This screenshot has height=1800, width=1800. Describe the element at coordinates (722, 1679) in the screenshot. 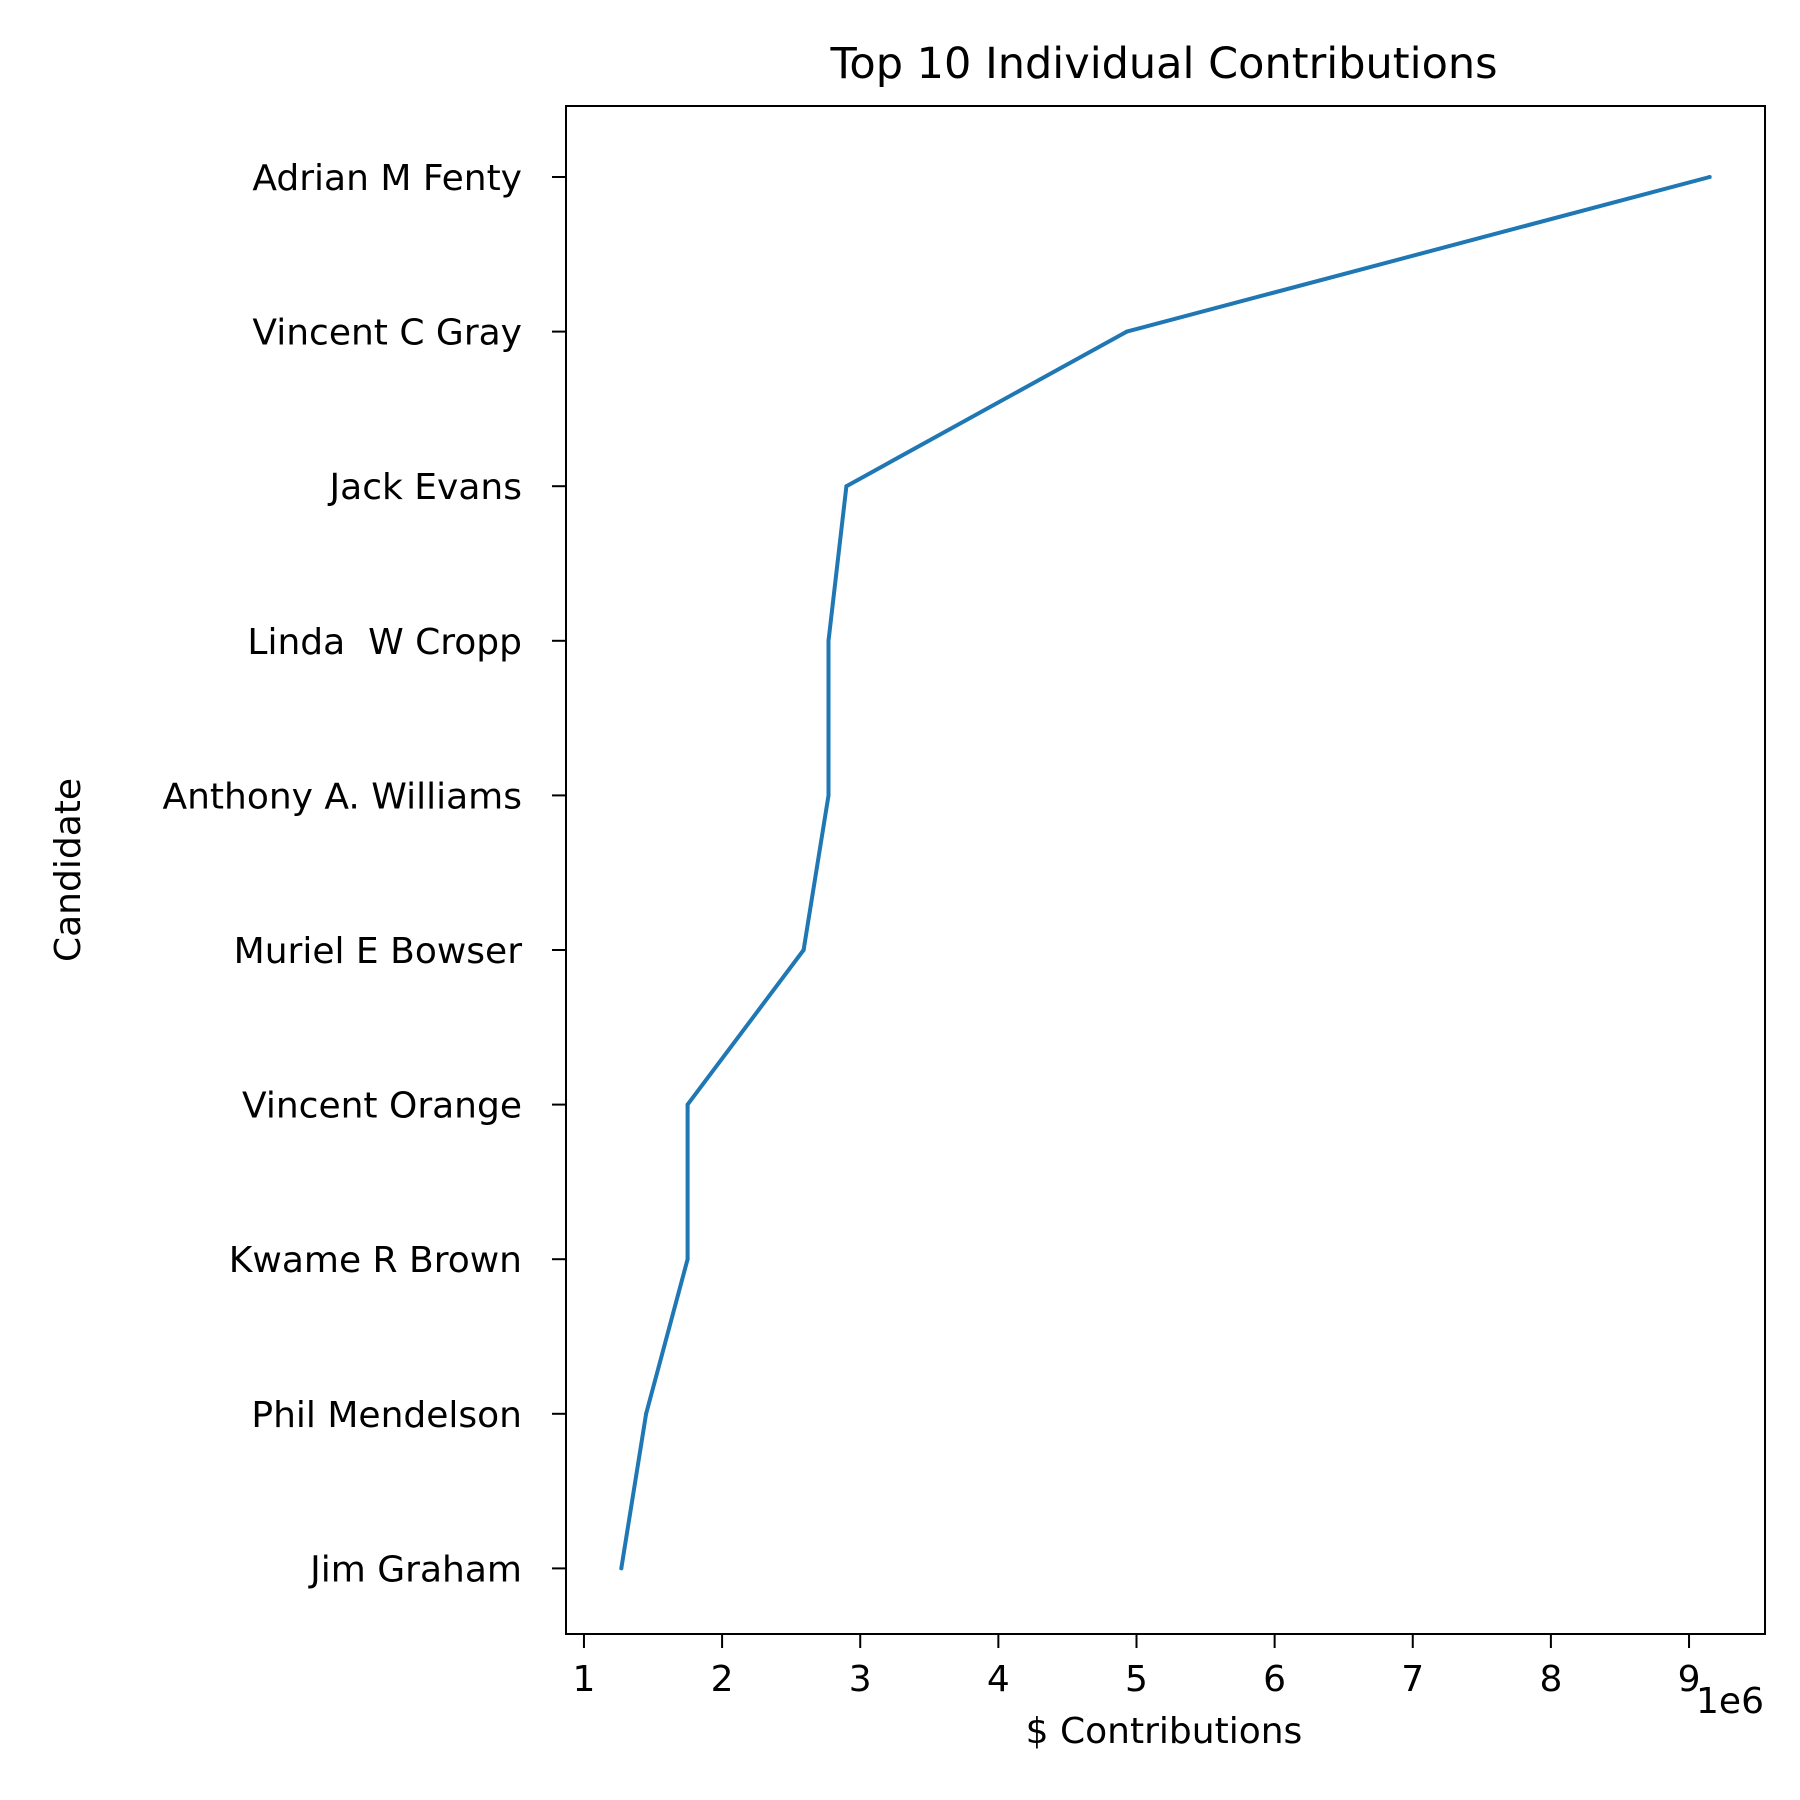

I see `x-tick-label: 2` at that location.